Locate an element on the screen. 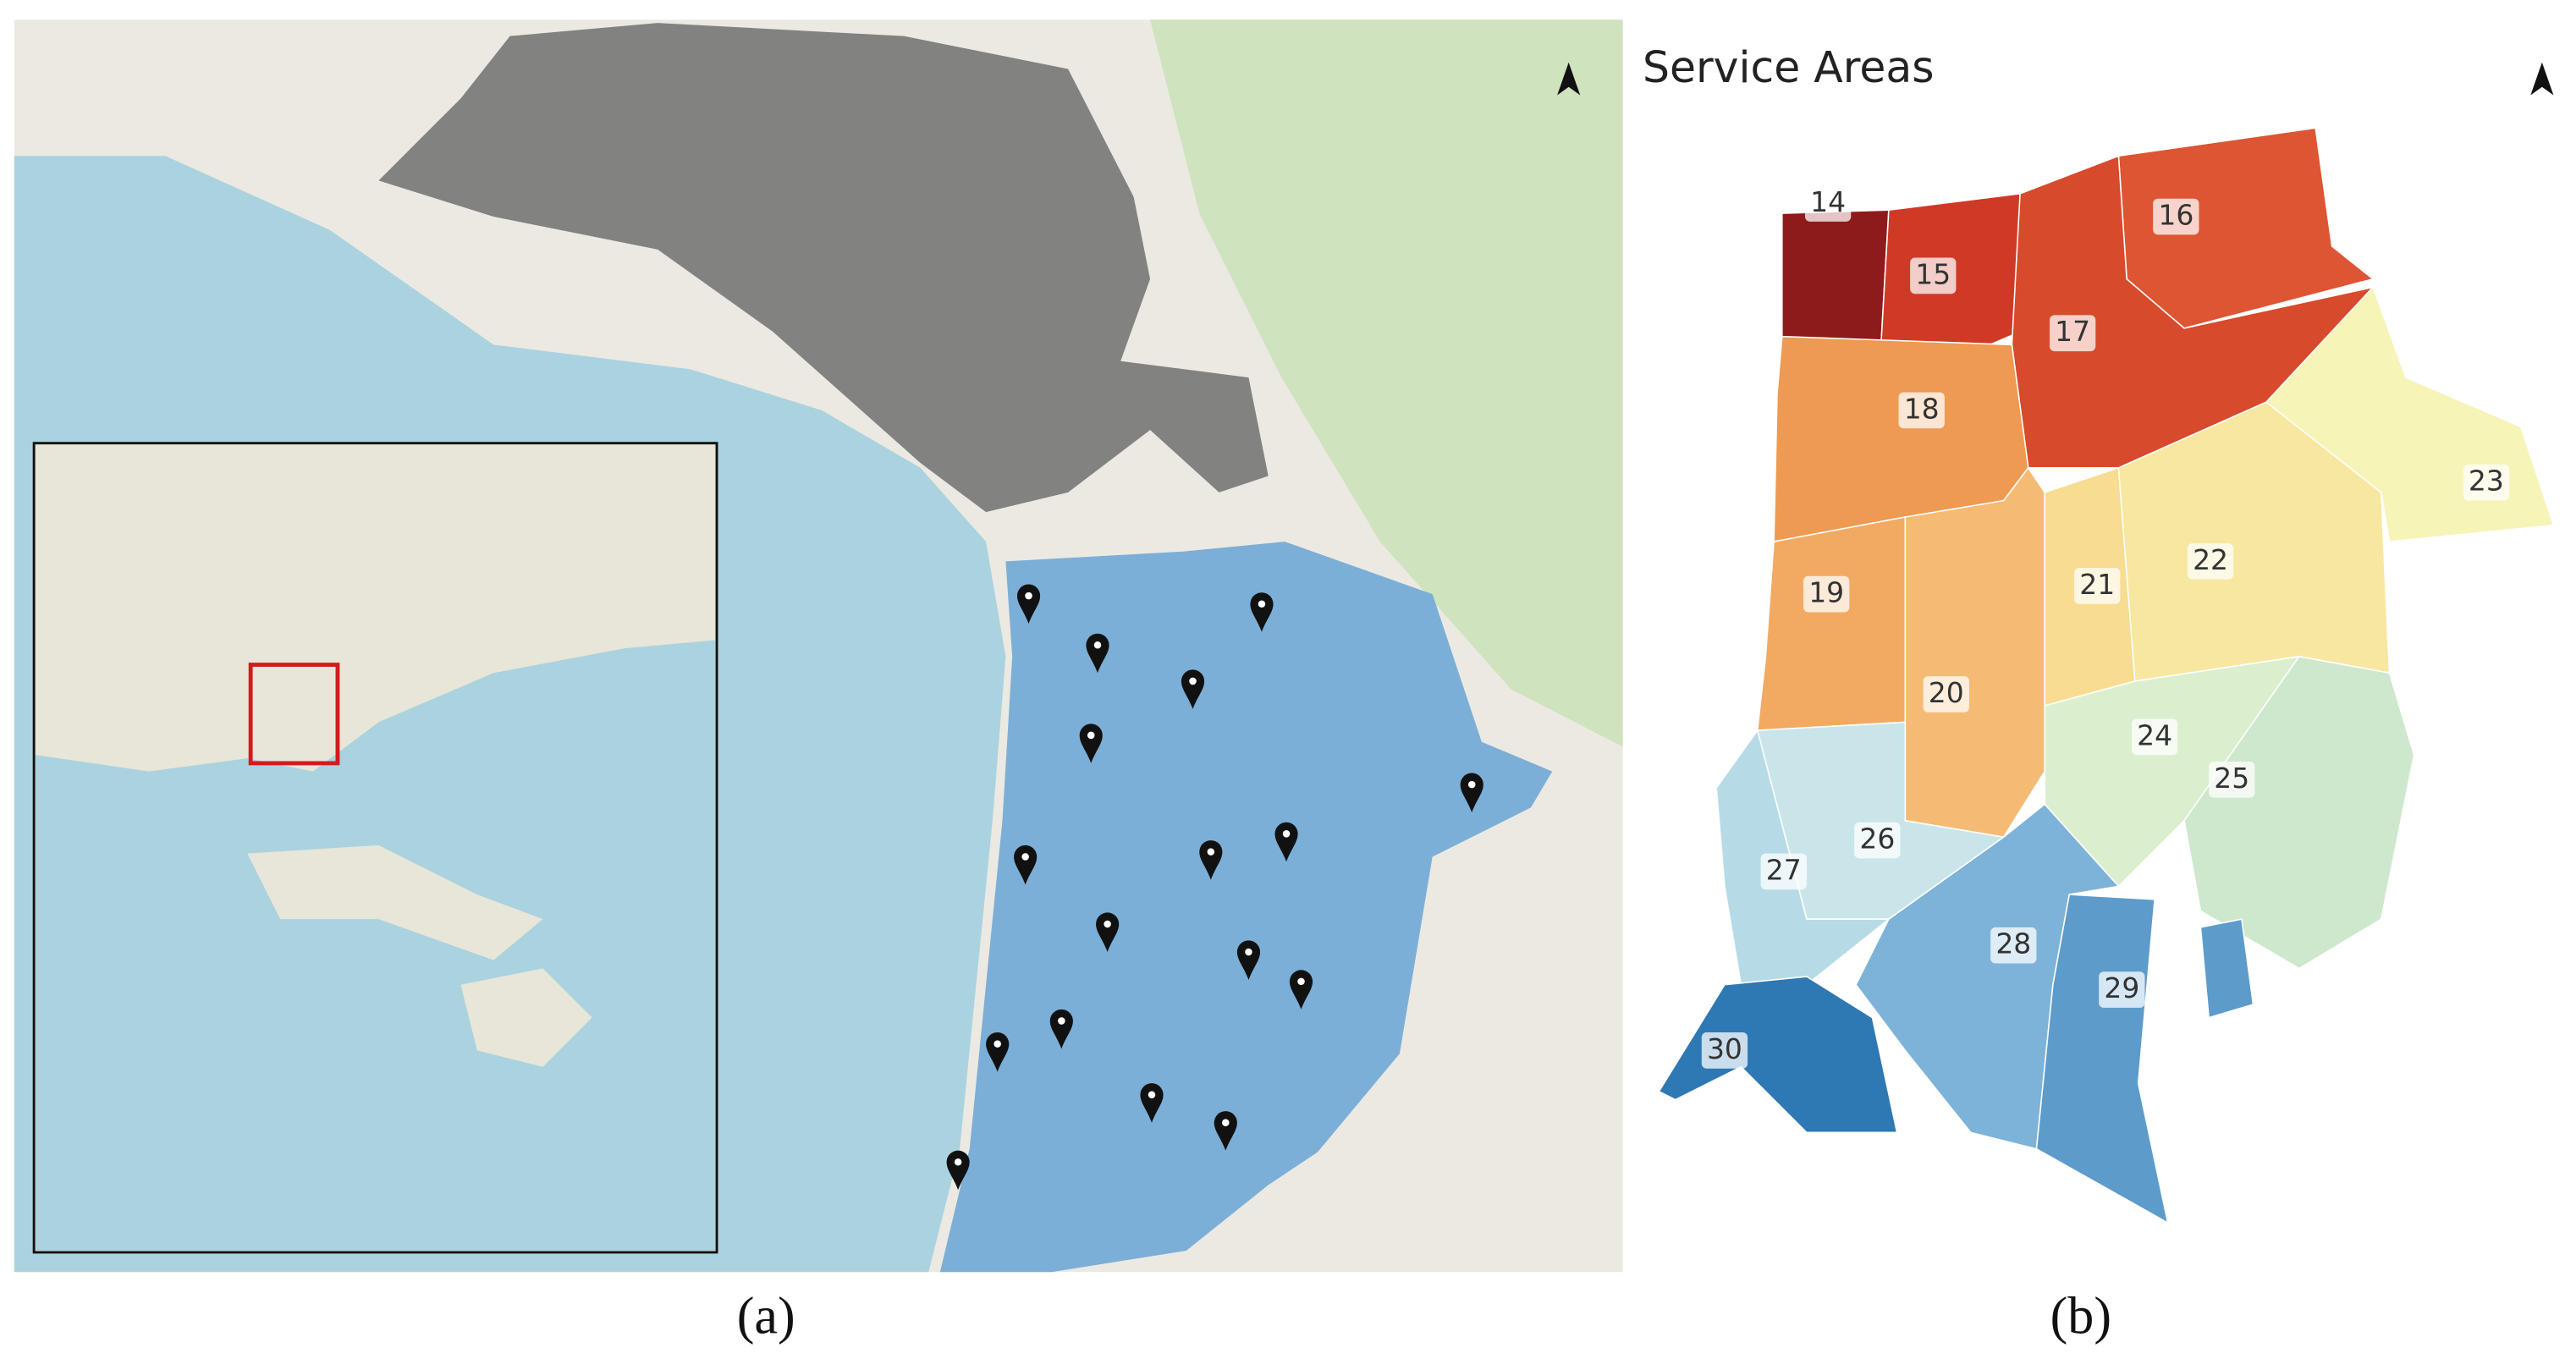 The height and width of the screenshot is (1359, 2576). area-label: 25 is located at coordinates (2231, 779).